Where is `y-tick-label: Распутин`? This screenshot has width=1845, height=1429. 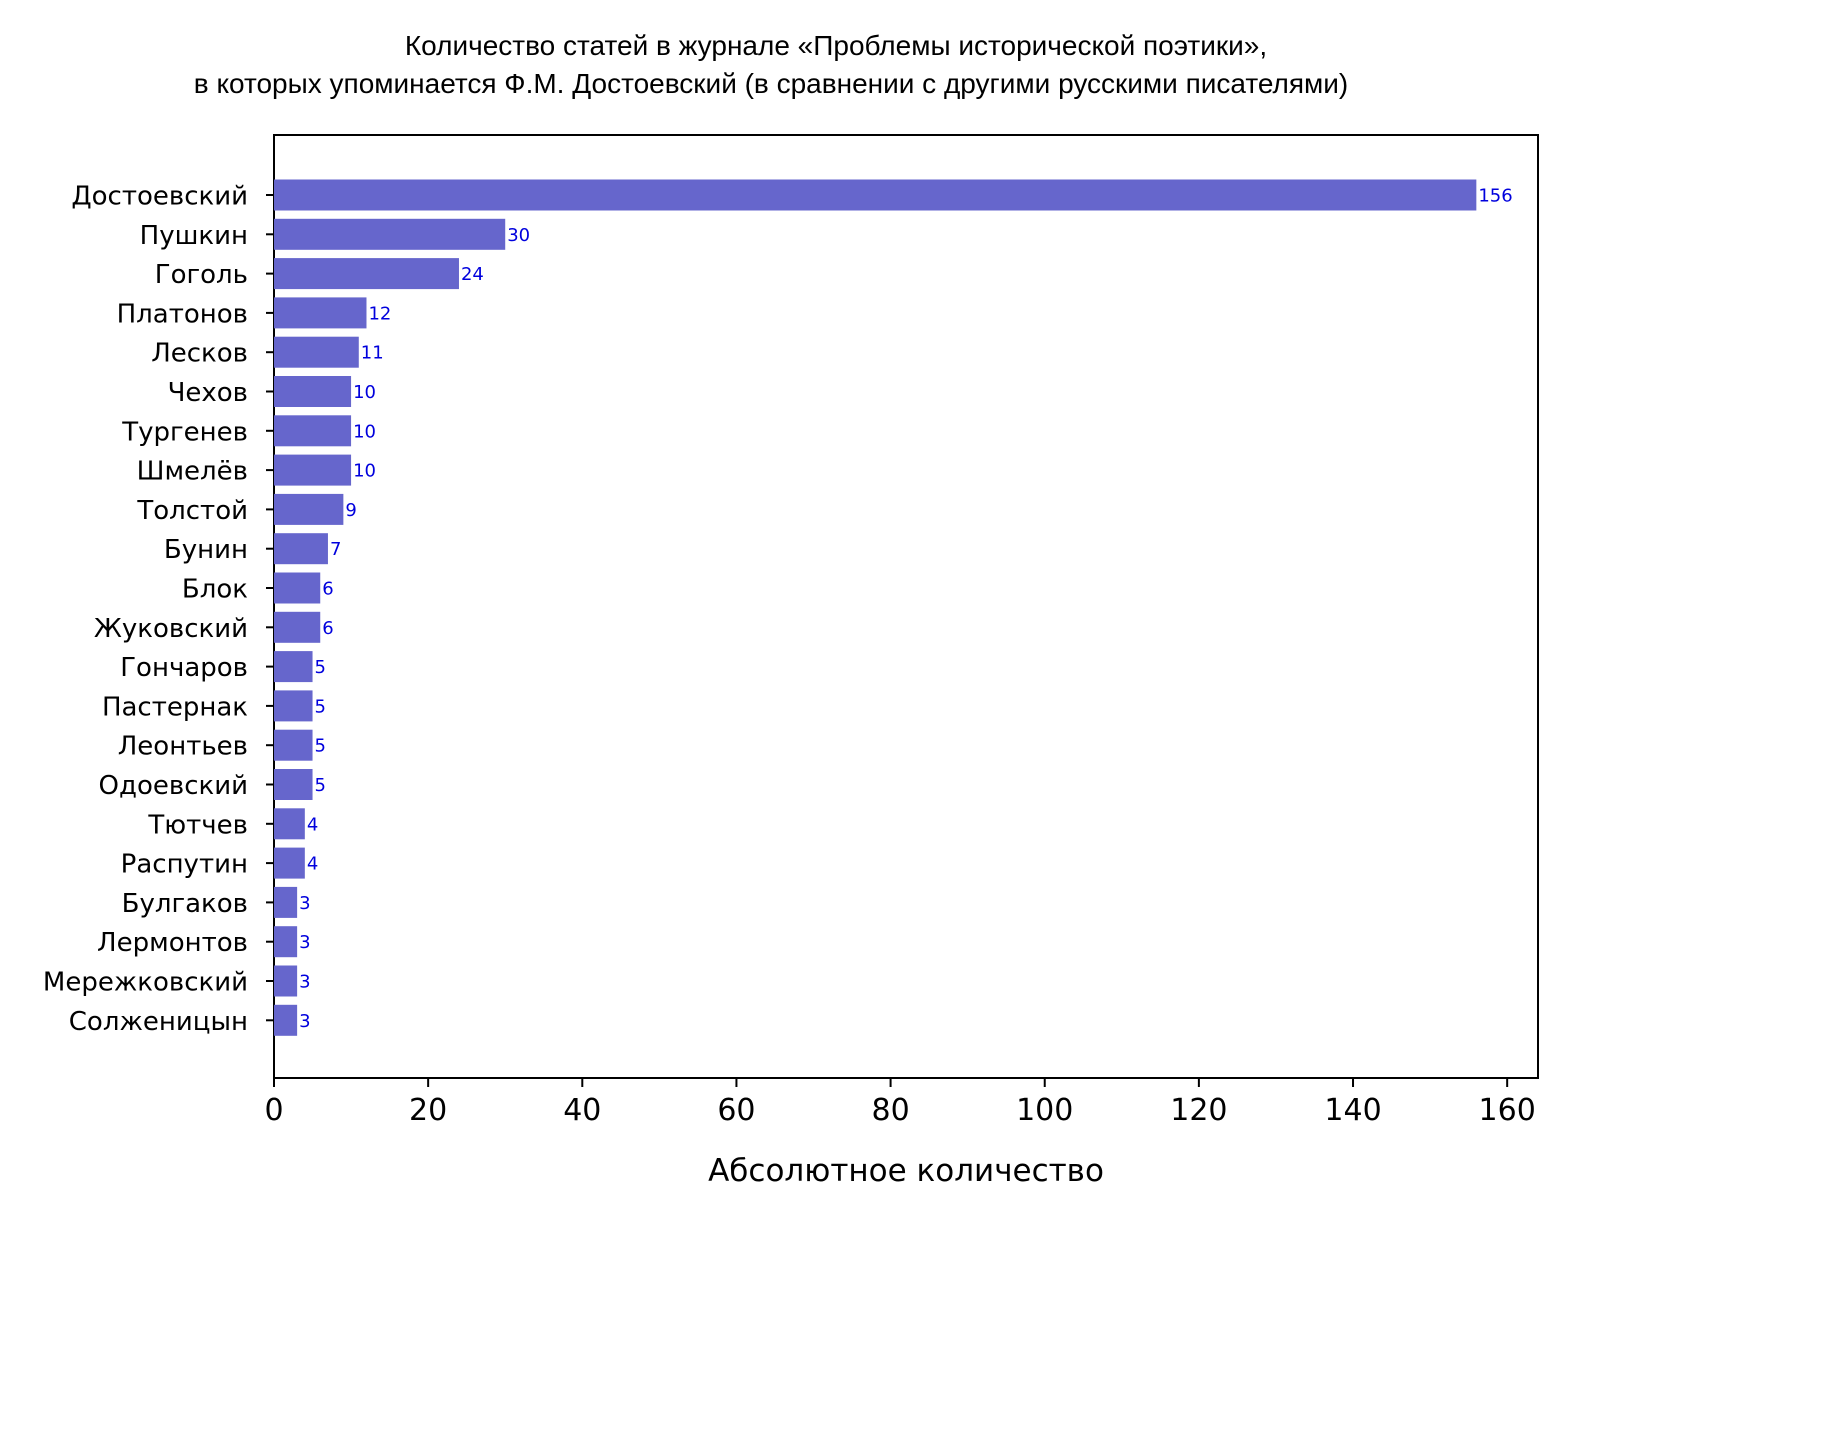
y-tick-label: Распутин is located at coordinates (184, 865).